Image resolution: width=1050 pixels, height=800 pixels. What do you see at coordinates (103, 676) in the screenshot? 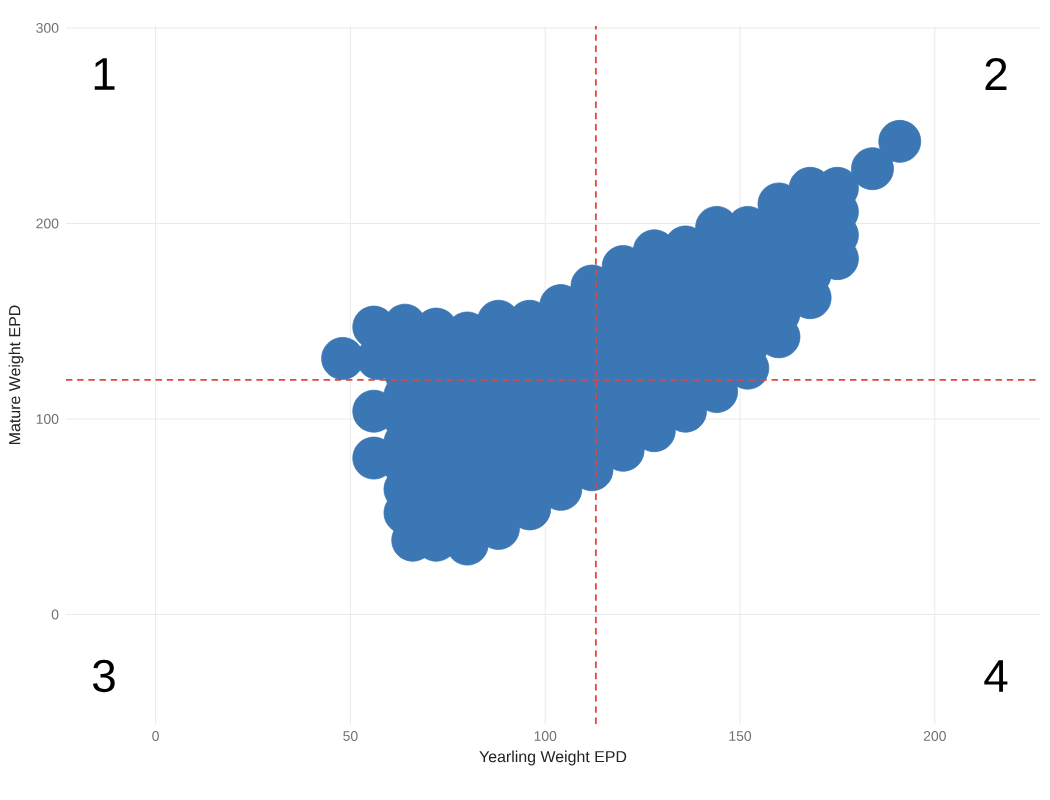
I see `annotation: 3` at bounding box center [103, 676].